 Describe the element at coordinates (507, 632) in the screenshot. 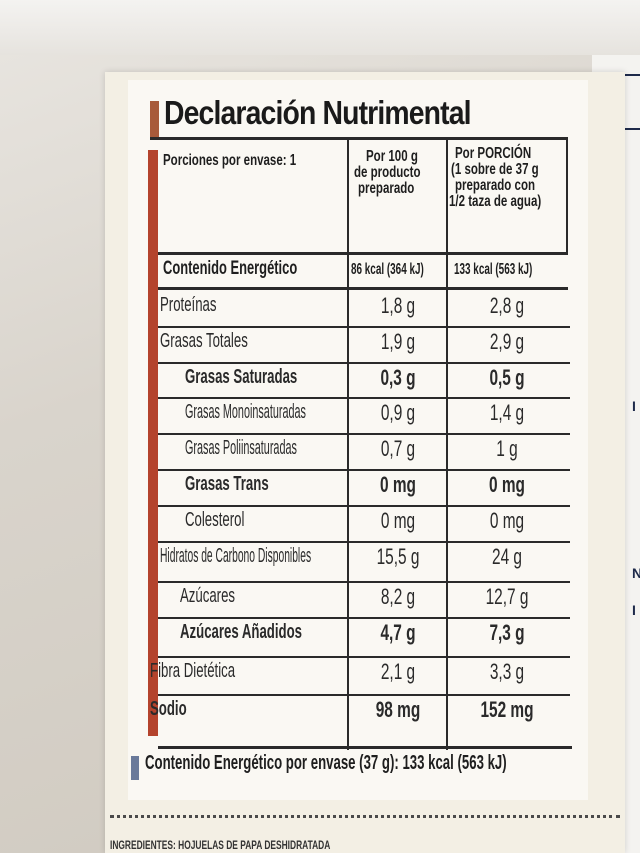

I see `nutrient-value-per-portion: 7,3 g` at that location.